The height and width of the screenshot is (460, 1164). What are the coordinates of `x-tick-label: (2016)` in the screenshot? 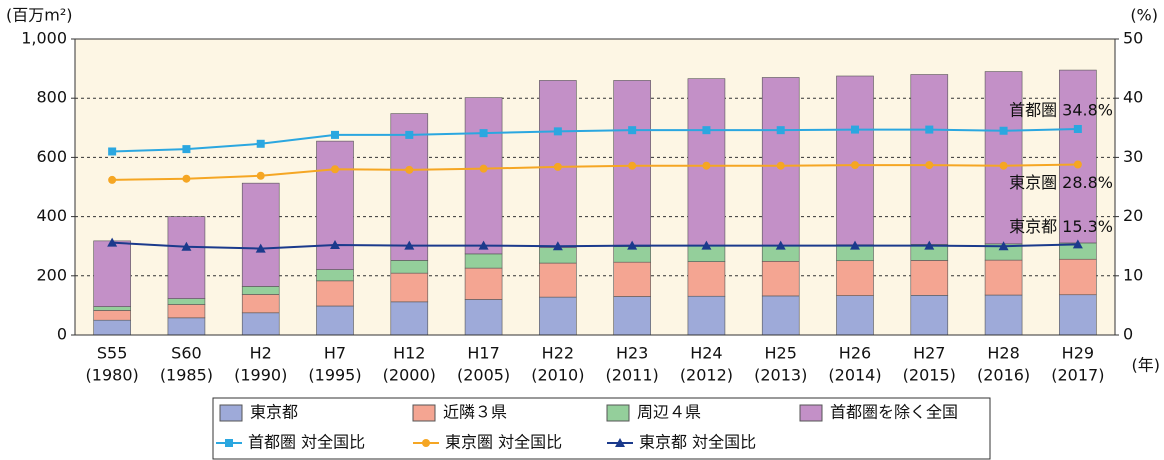 It's located at (1003, 375).